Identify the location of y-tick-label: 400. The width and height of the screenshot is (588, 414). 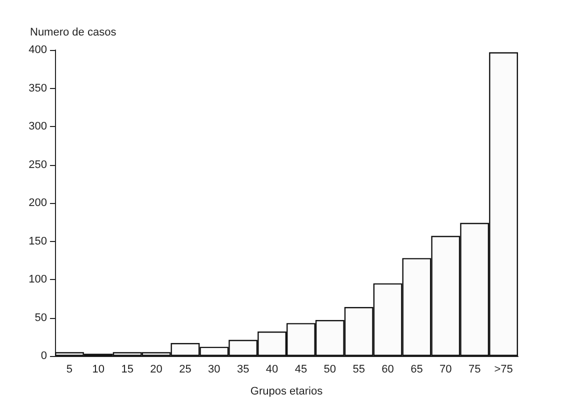
(37, 50).